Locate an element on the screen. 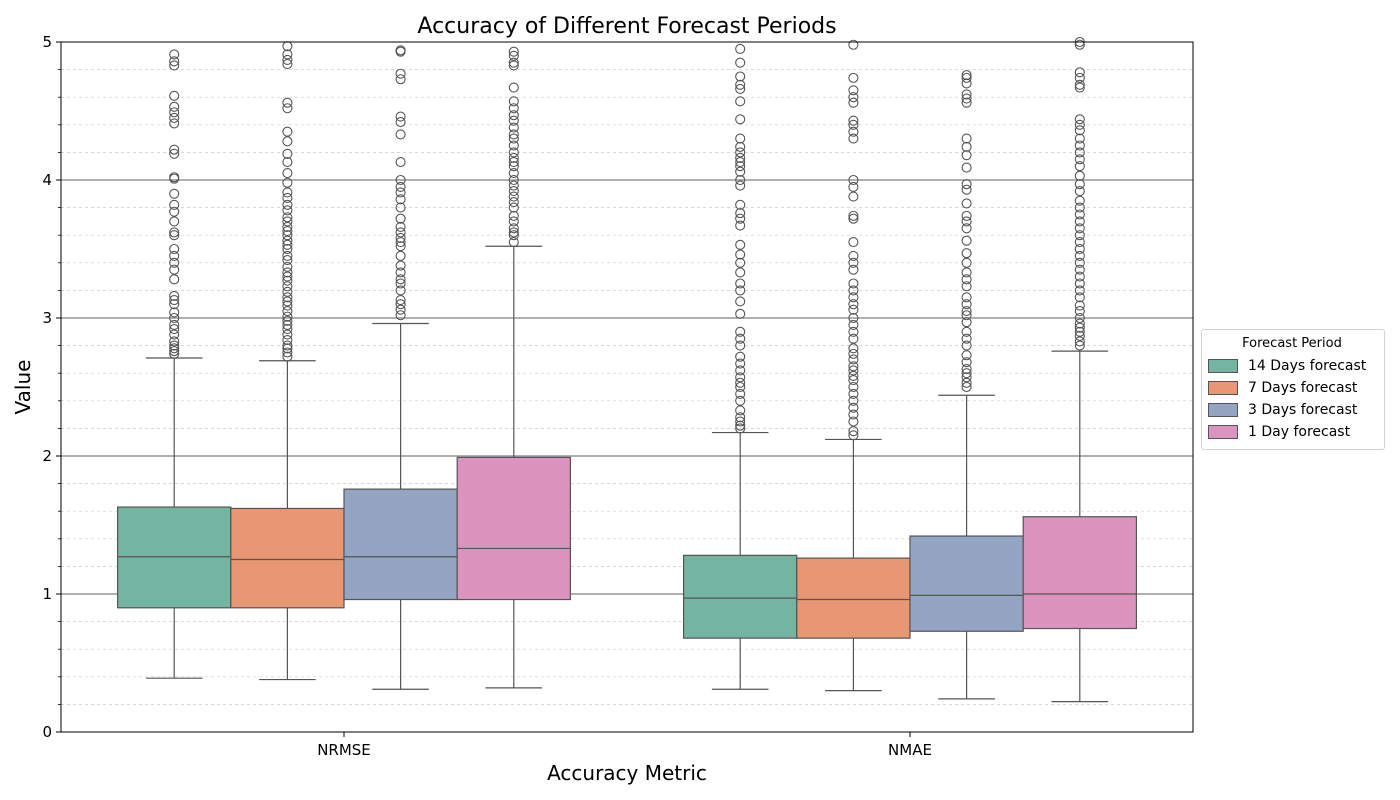  iqr-box is located at coordinates (1080, 573).